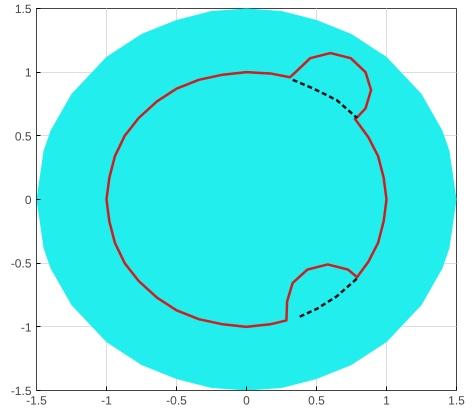  What do you see at coordinates (317, 401) in the screenshot?
I see `x-tick-label: 0.5` at bounding box center [317, 401].